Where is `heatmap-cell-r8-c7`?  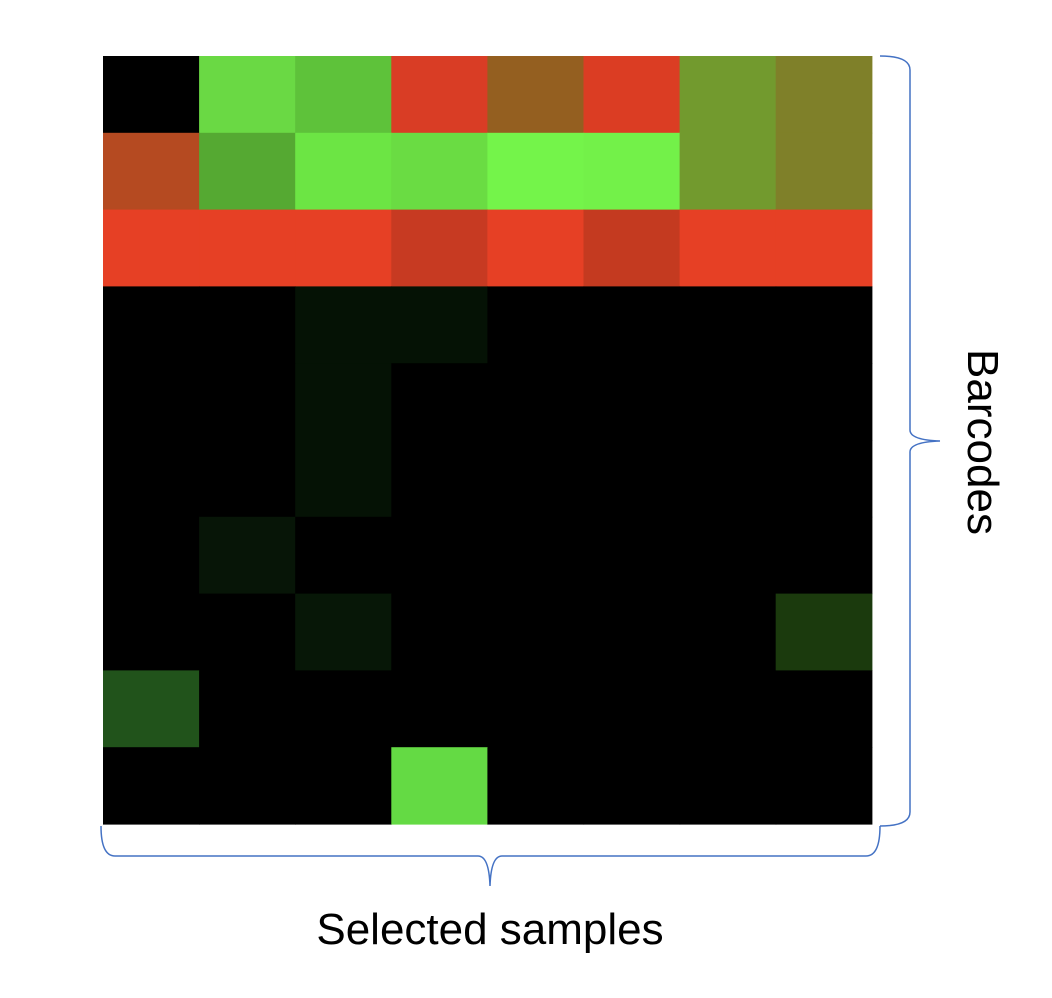
heatmap-cell-r8-c7 is located at coordinates (728, 632).